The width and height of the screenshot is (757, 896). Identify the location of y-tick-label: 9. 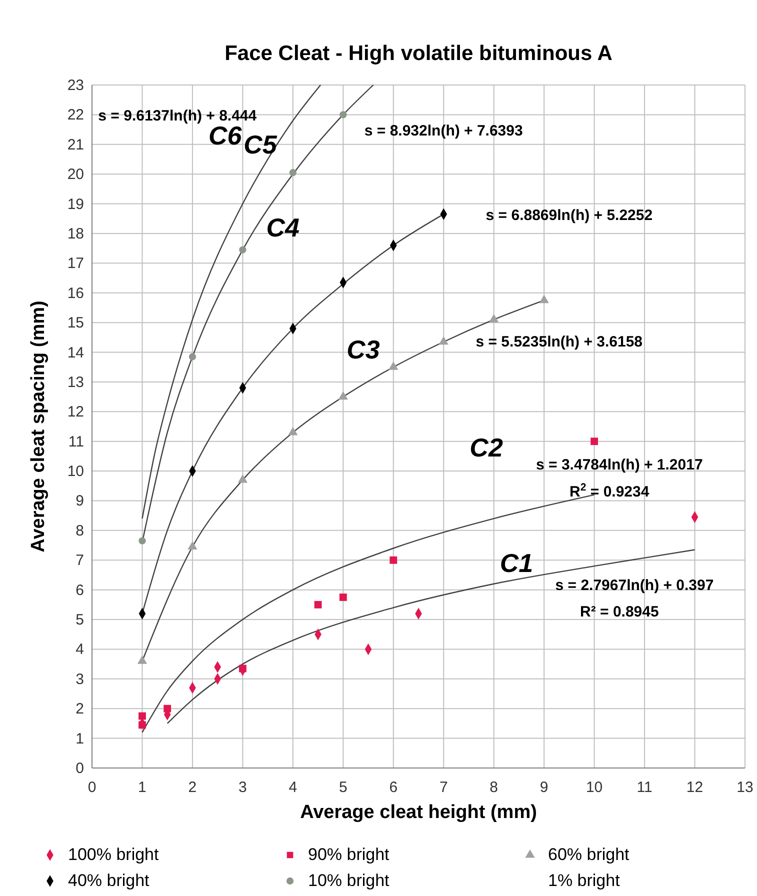
(80, 501).